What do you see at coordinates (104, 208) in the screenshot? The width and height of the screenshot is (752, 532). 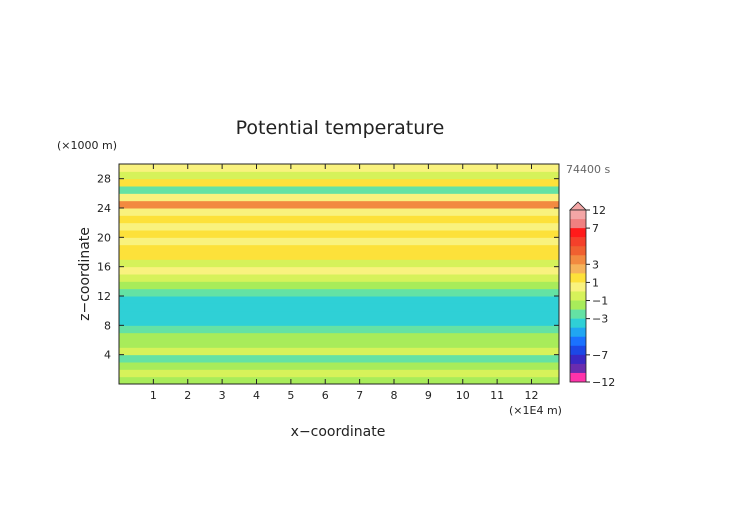 I see `y-tick-label: 24` at bounding box center [104, 208].